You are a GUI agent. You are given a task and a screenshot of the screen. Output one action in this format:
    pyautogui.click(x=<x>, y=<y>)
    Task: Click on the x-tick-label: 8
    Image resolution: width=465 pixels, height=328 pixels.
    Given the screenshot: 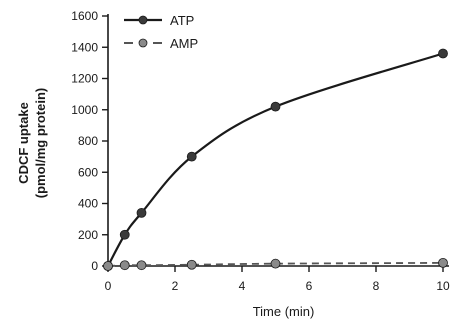 What is the action you would take?
    pyautogui.click(x=376, y=286)
    